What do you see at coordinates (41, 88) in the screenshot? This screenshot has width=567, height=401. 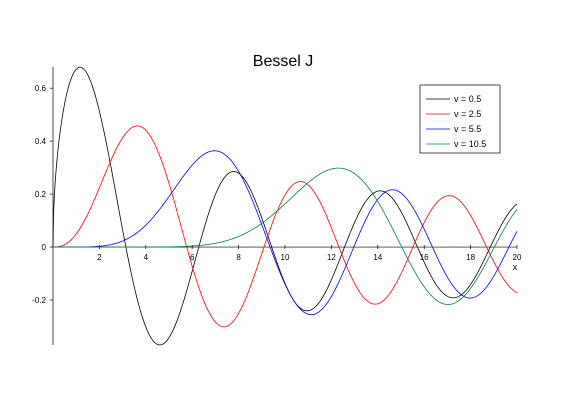 I see `y-tick-label: 0.6` at bounding box center [41, 88].